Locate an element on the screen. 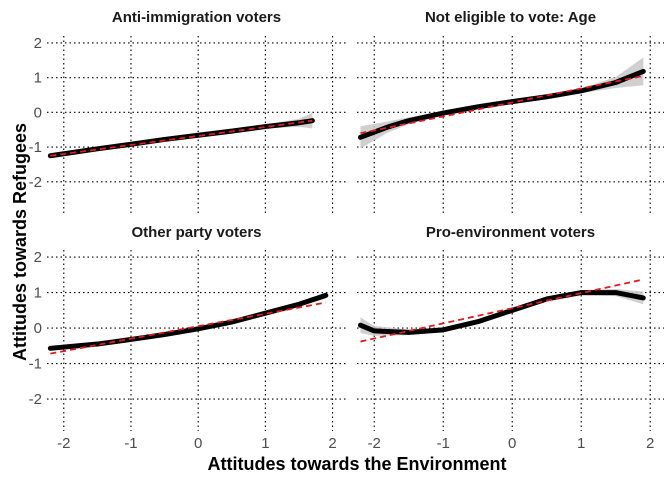  x-axis-title: Attitudes towards the Environment is located at coordinates (356, 464).